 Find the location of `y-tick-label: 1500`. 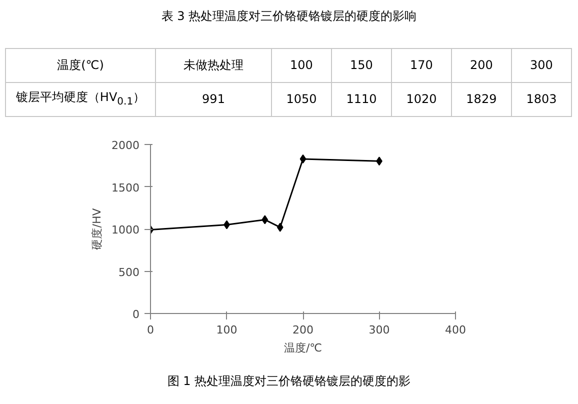

y-tick-label: 1500 is located at coordinates (126, 187).